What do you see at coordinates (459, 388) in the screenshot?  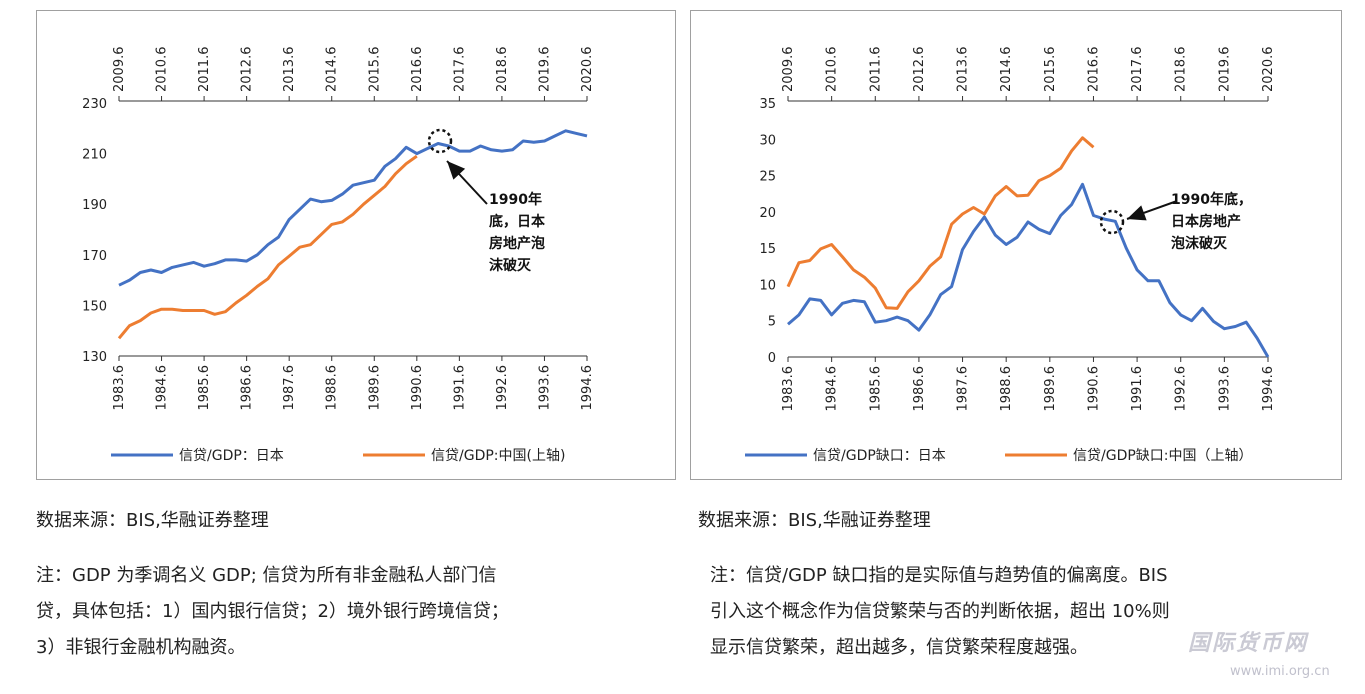 I see `left-x-tick-label: 1991.6` at bounding box center [459, 388].